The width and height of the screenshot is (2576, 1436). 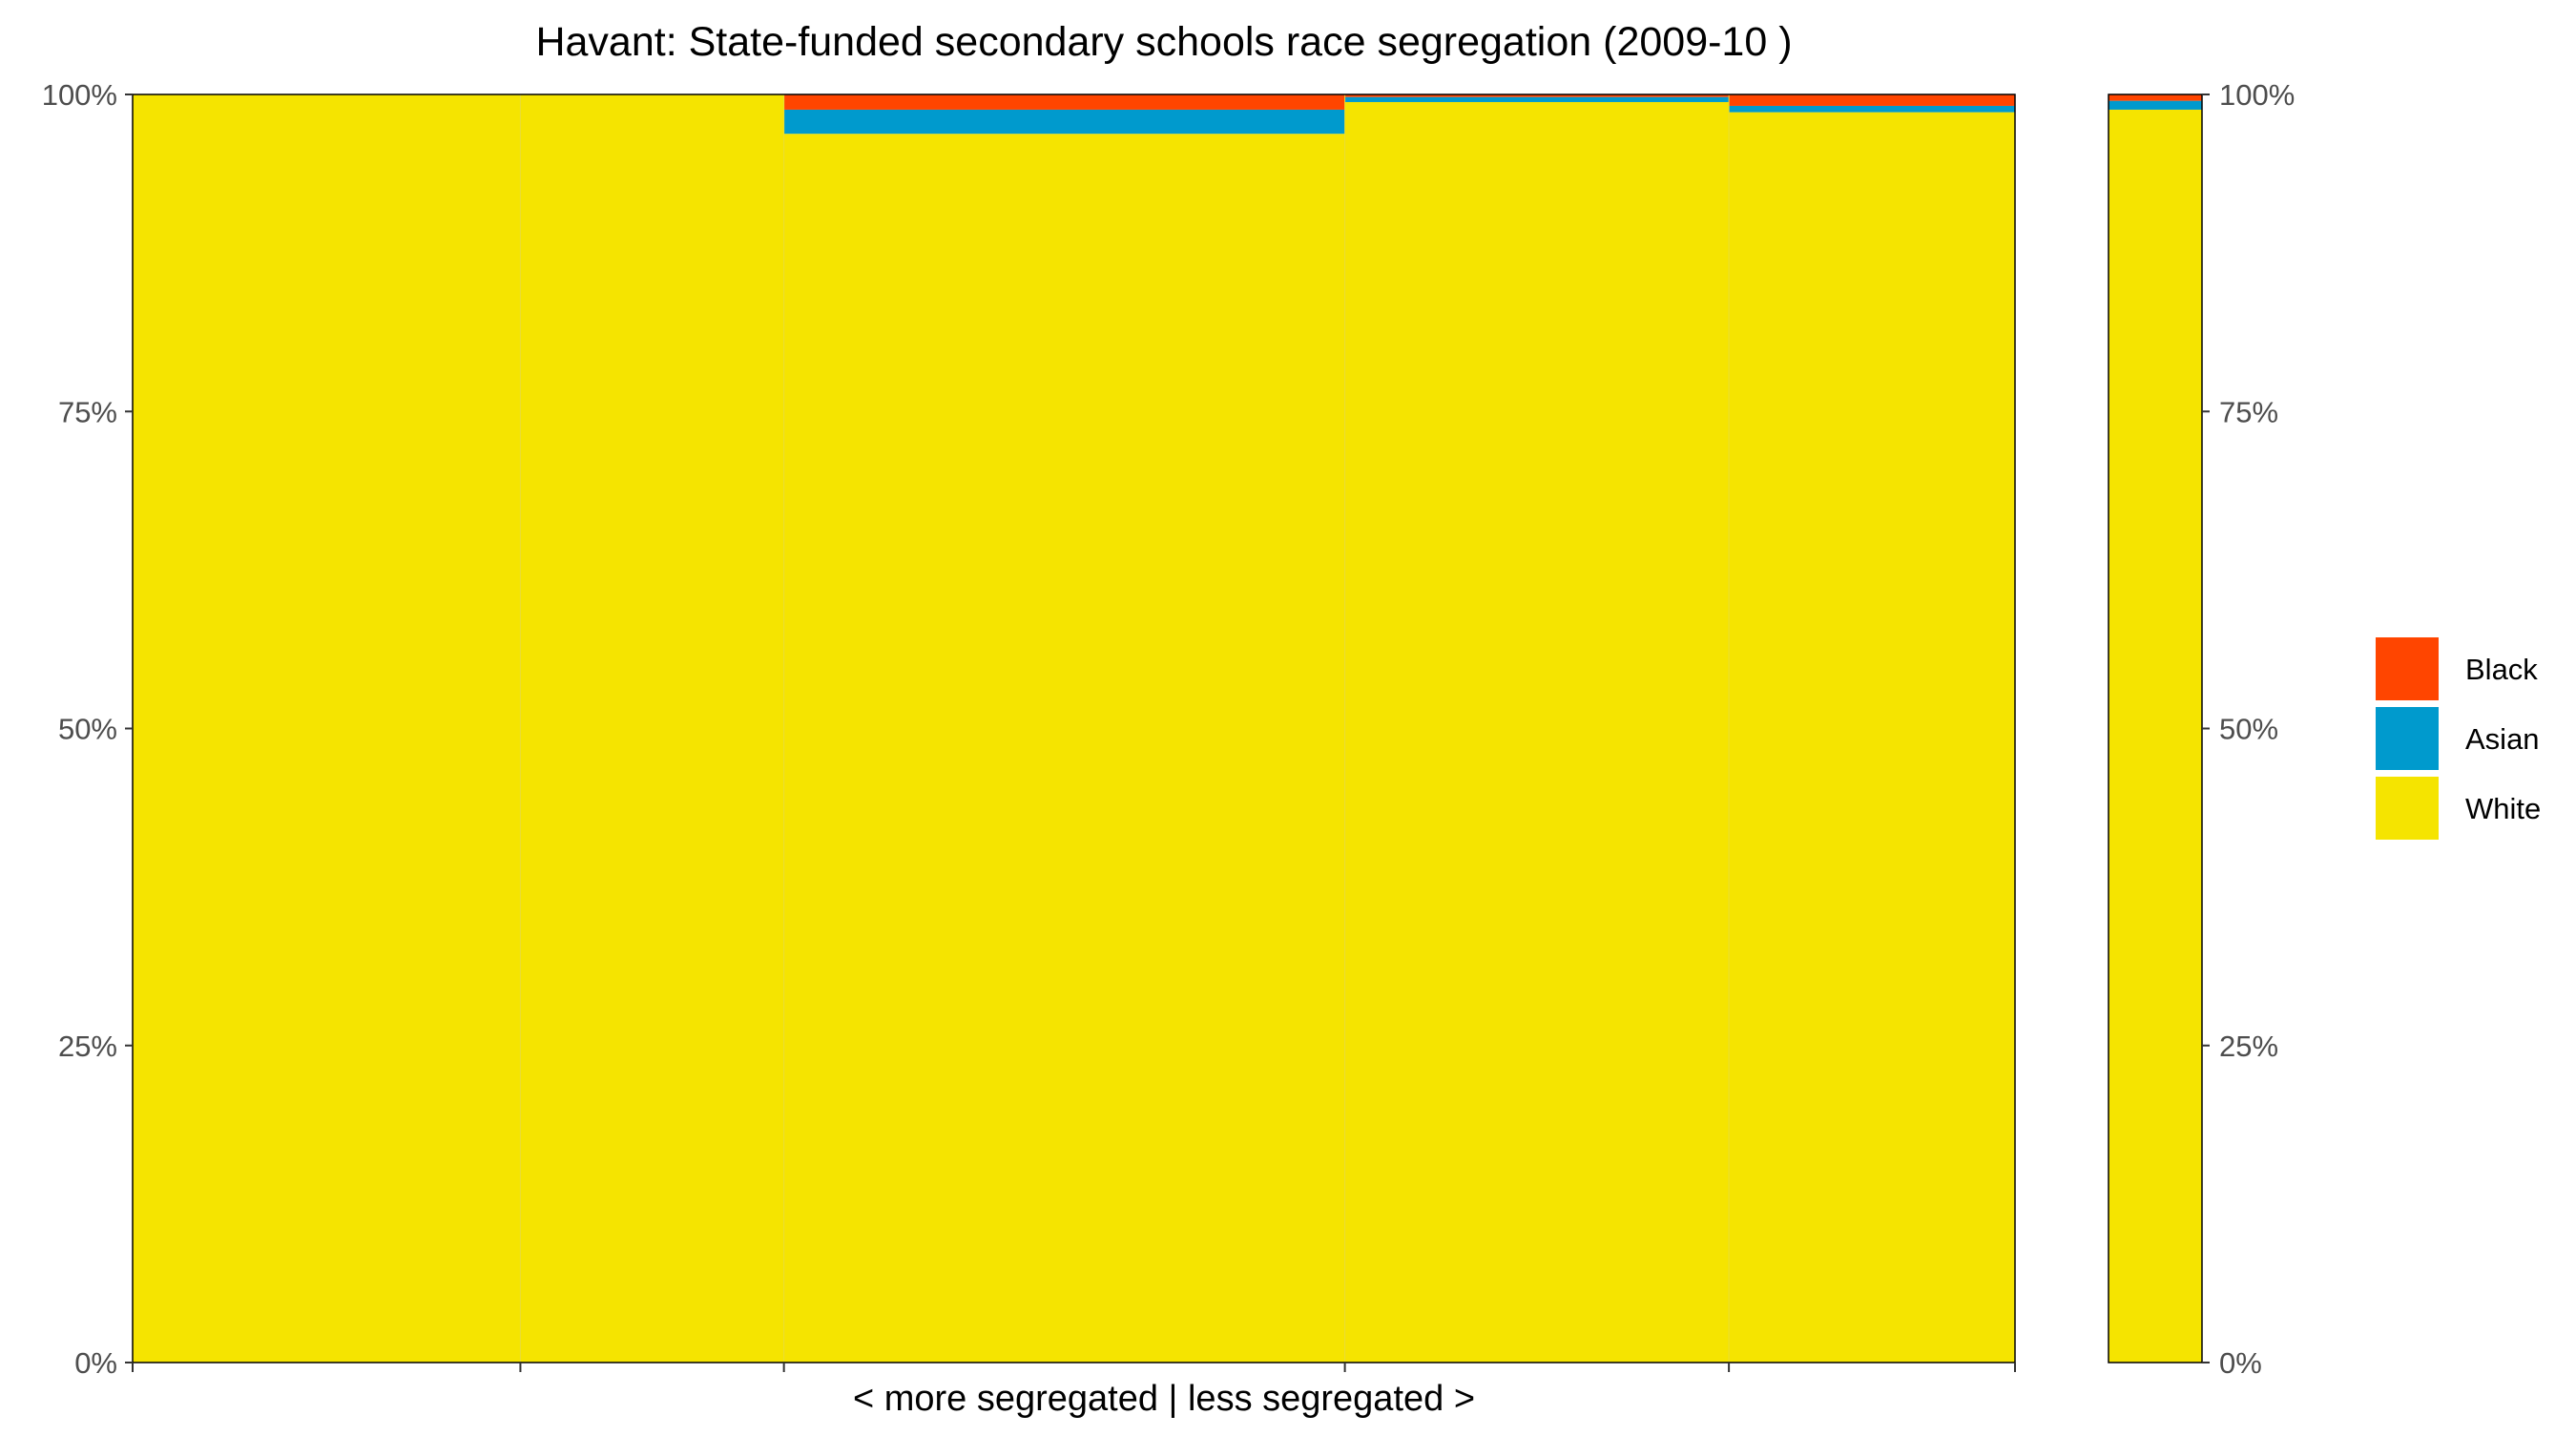 I want to click on y-tick-label-right: 50%, so click(x=2248, y=729).